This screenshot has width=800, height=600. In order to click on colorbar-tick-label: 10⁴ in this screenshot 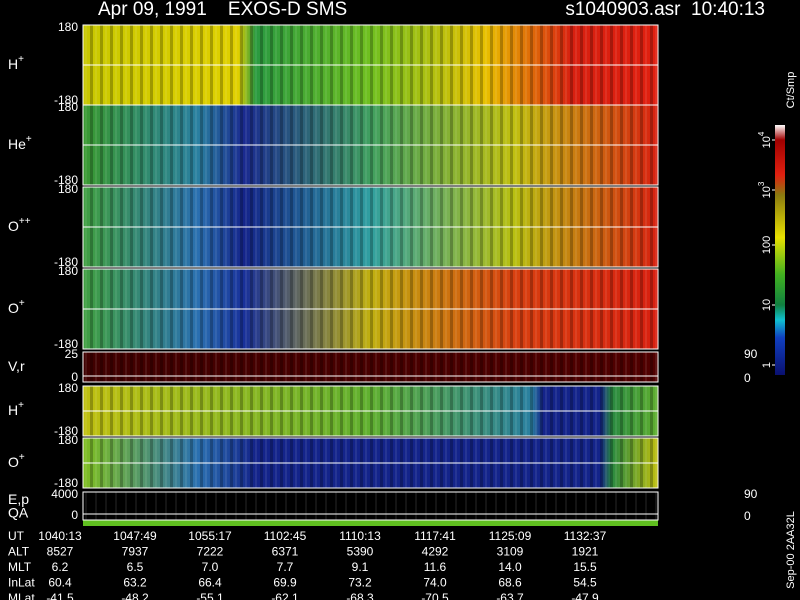, I will do `click(765, 139)`.